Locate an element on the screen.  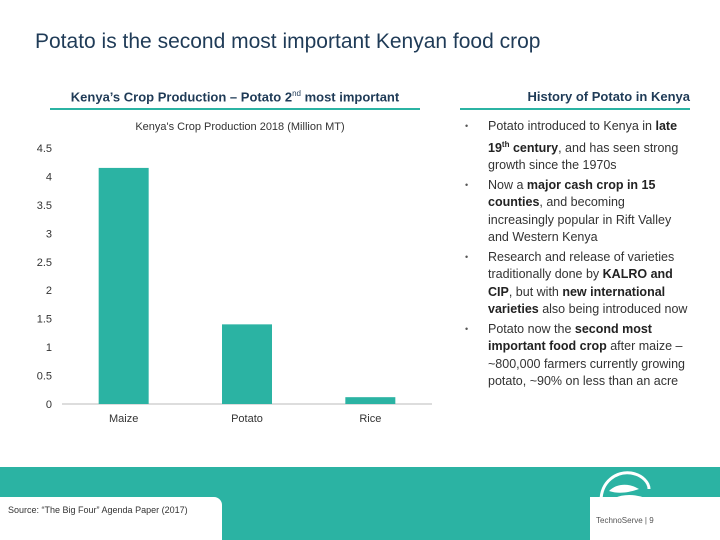
technoserve-logo-icon is located at coordinates (625, 486).